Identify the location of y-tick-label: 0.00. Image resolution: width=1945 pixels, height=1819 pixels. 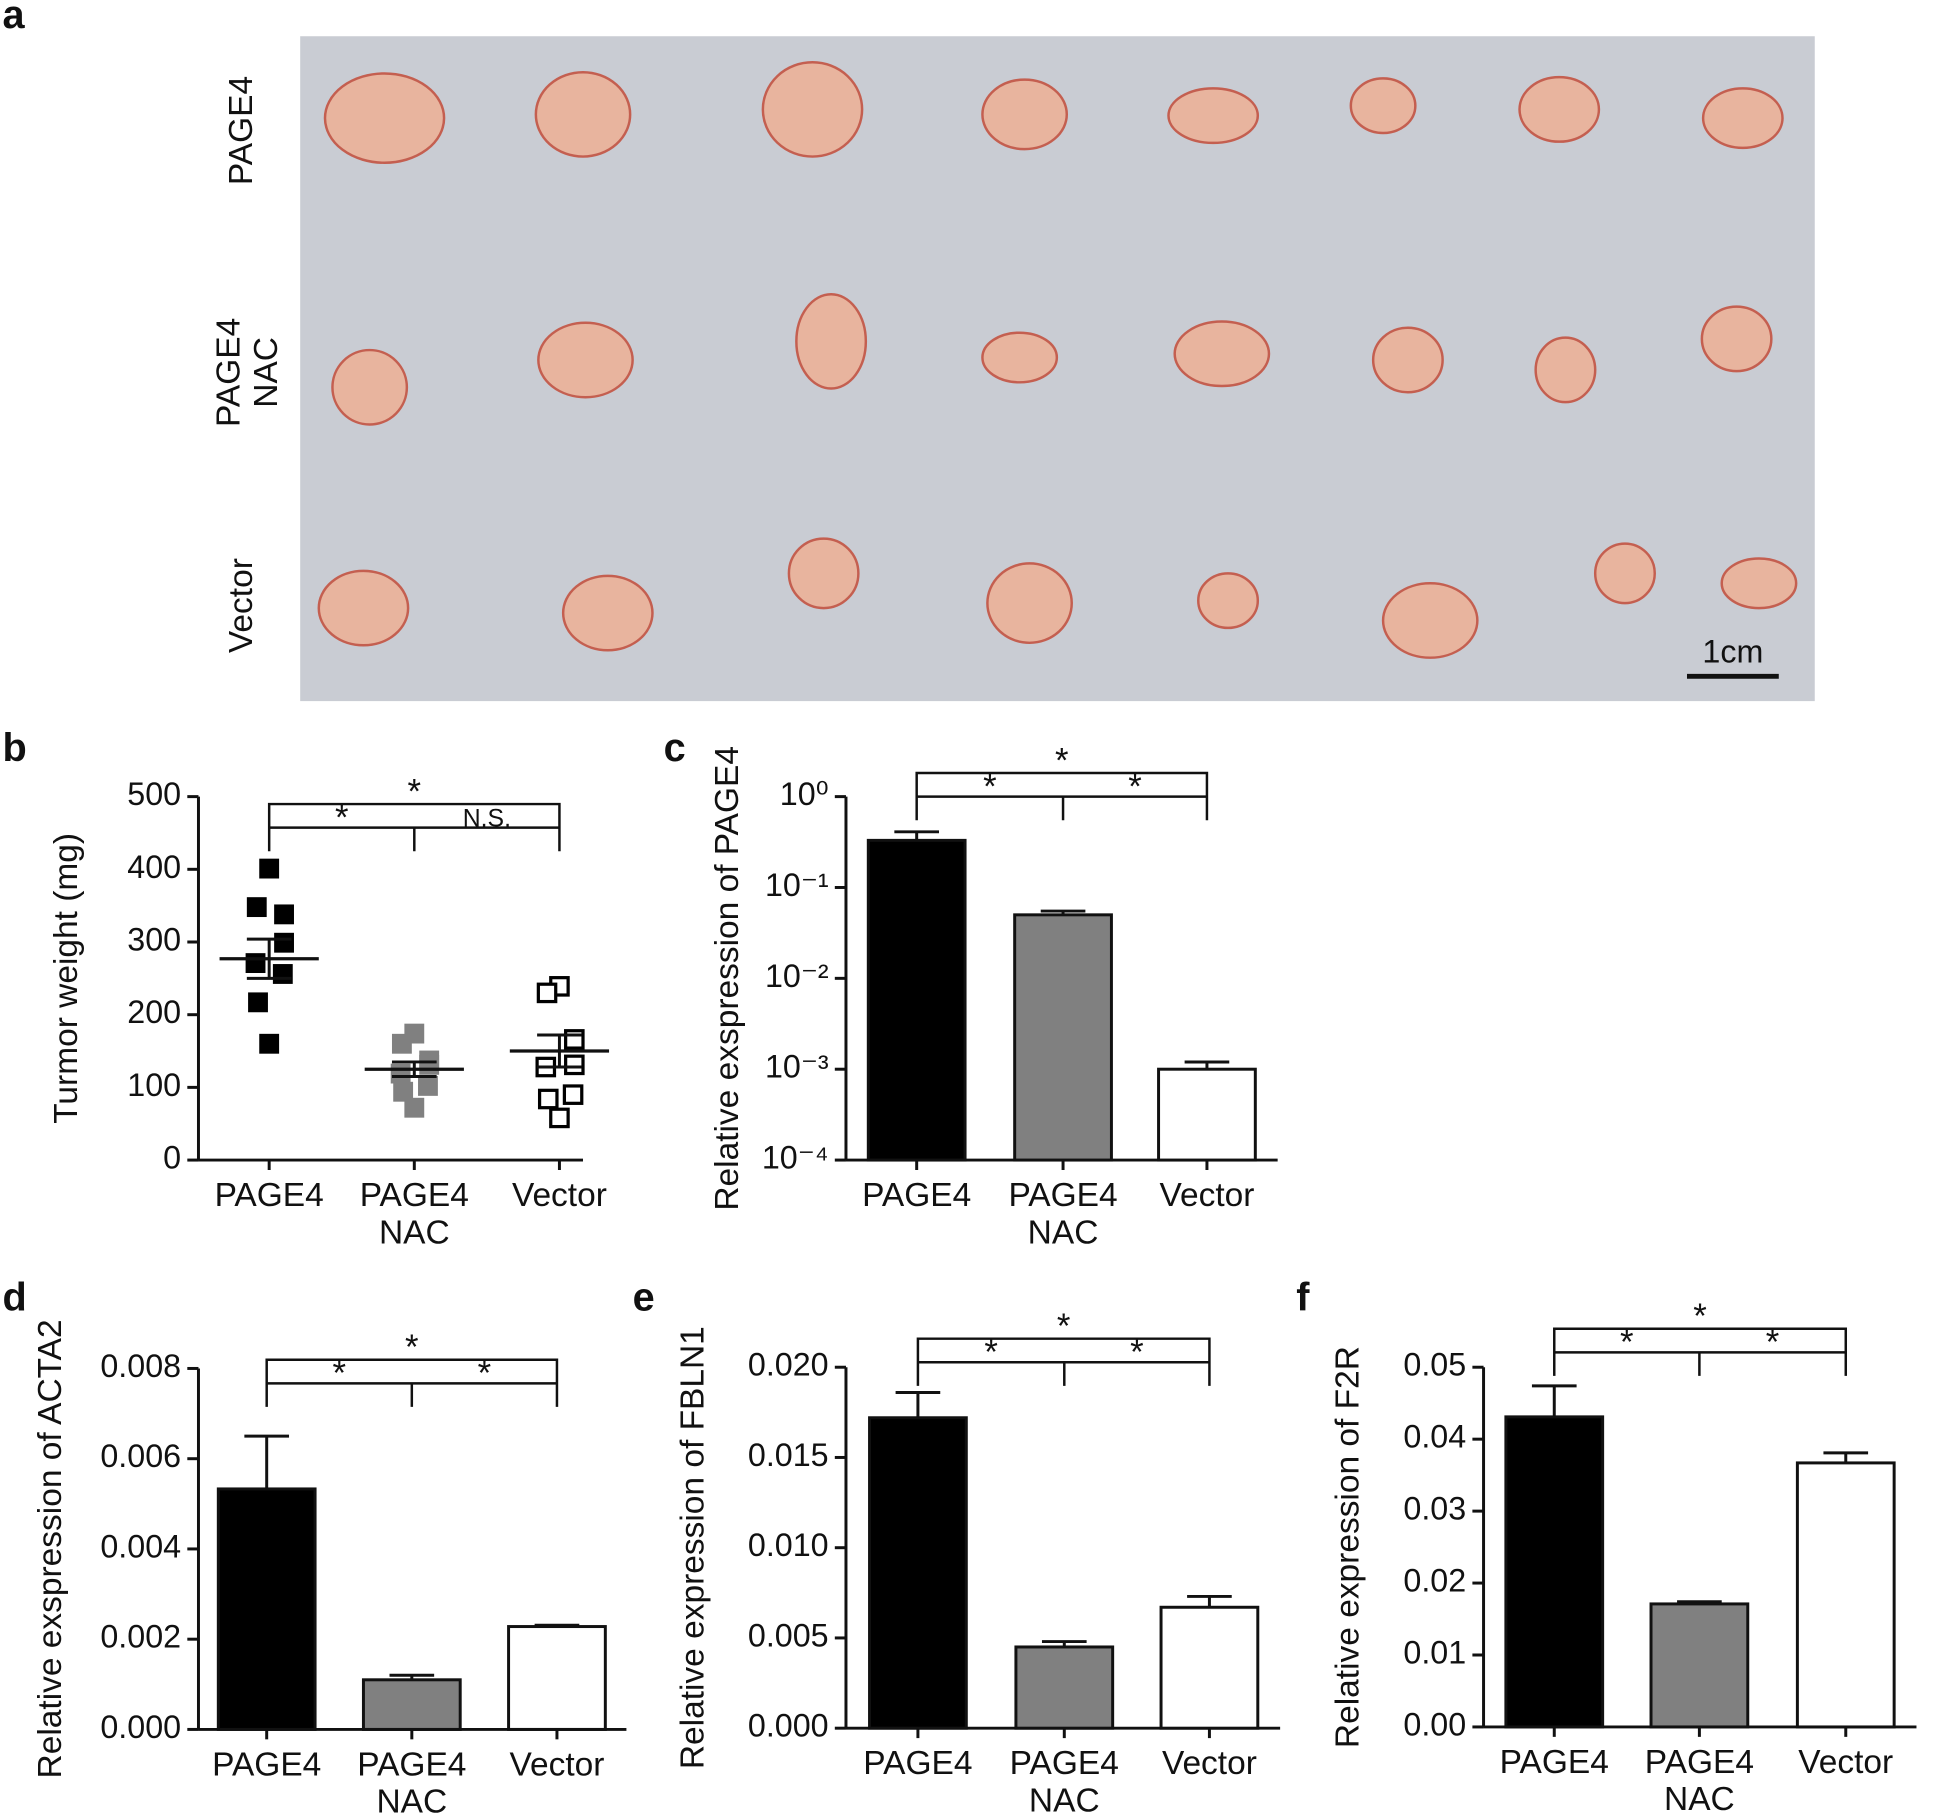
(1434, 1724).